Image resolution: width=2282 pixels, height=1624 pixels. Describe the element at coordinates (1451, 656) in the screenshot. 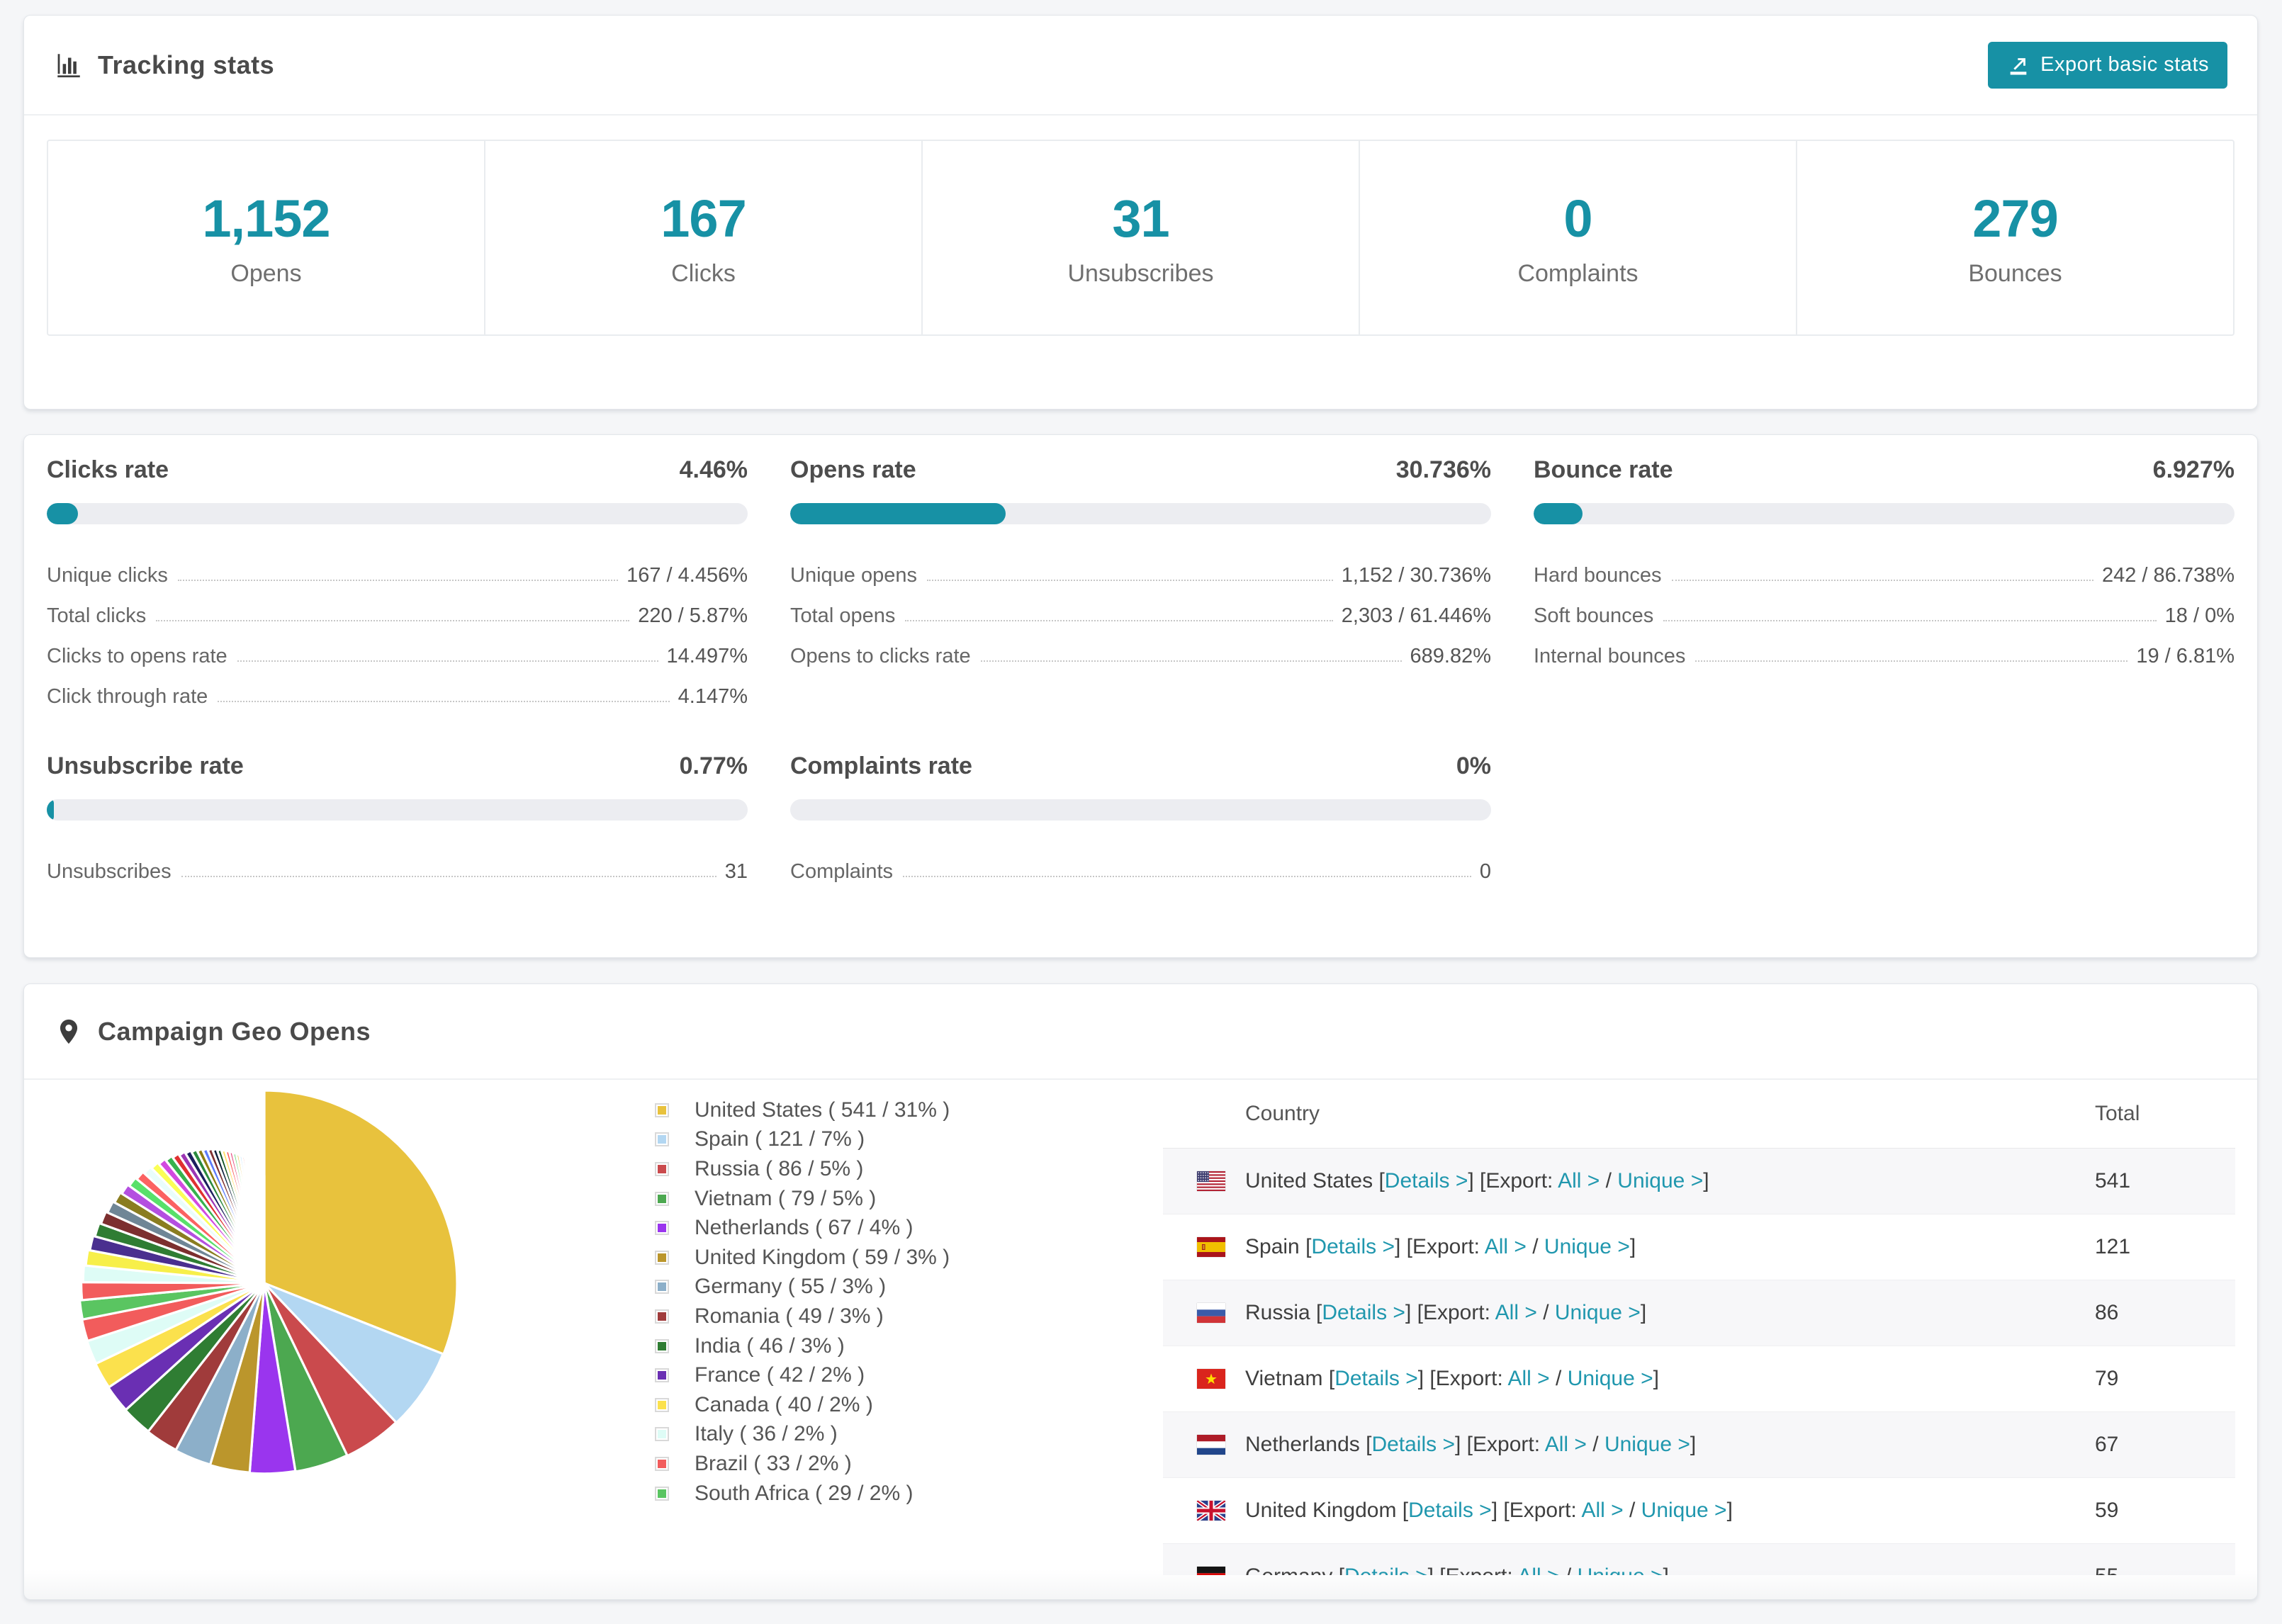

I see `rate-stat-value: 689.82%` at that location.